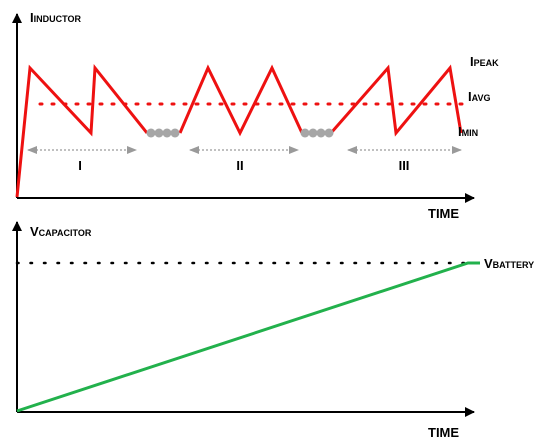  Describe the element at coordinates (468, 131) in the screenshot. I see `minimum-current-label: IMIN` at that location.